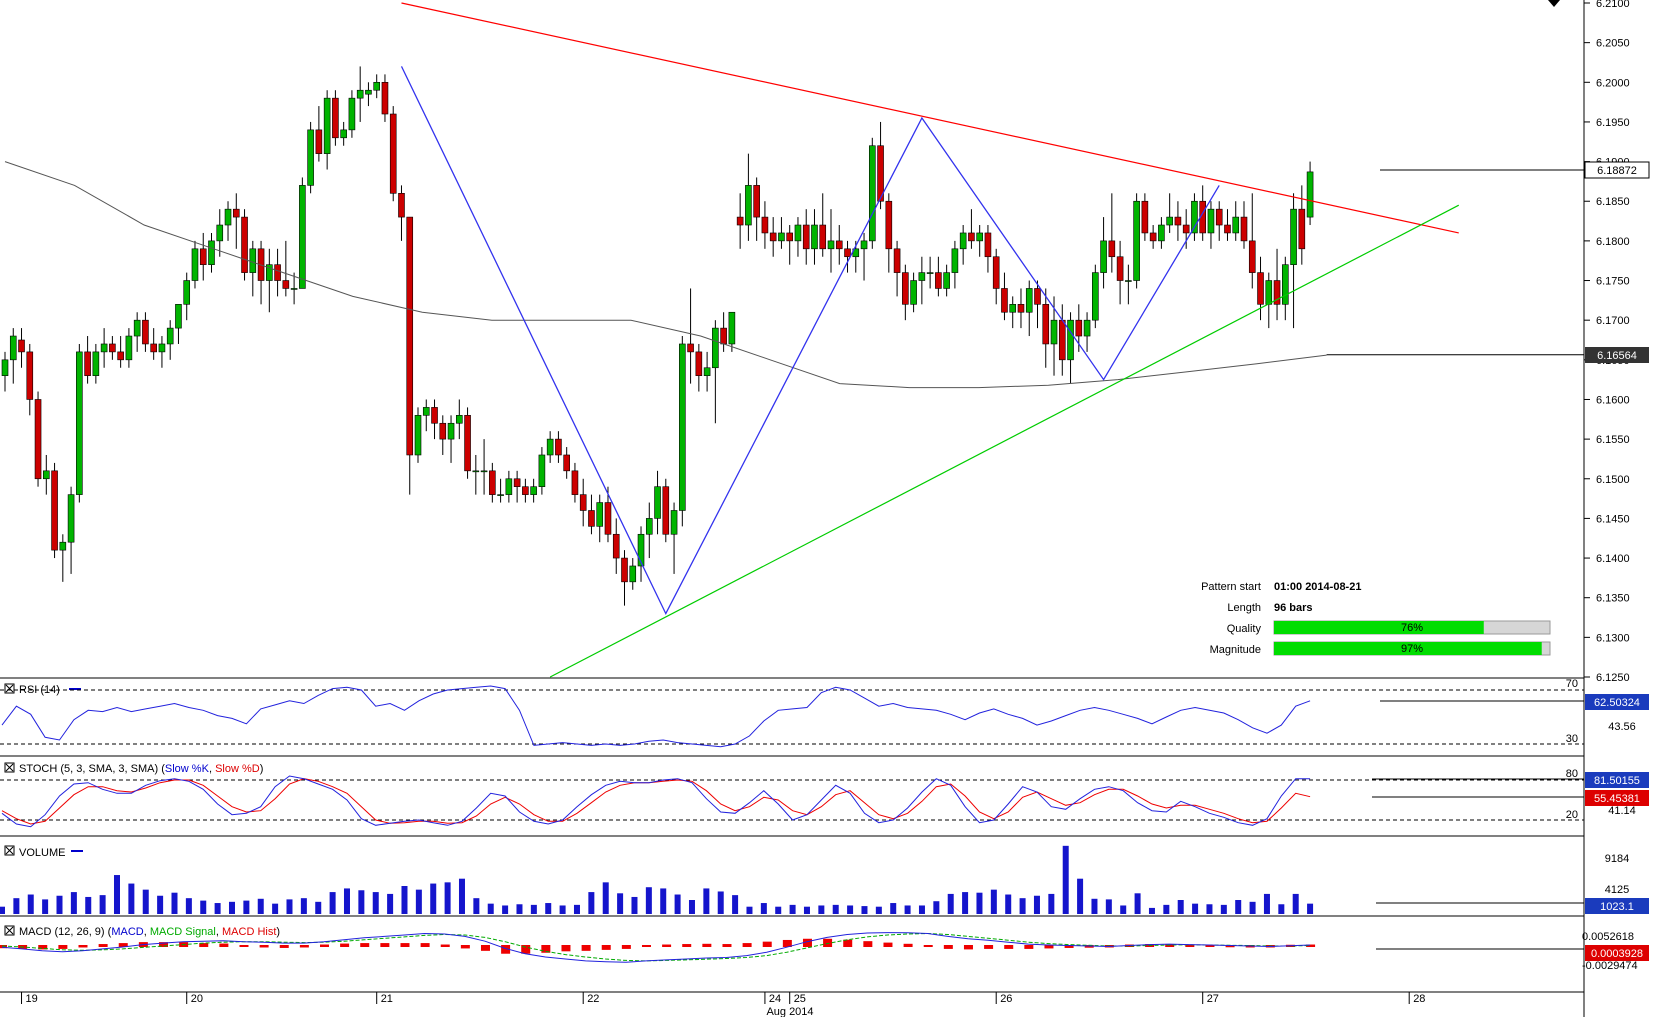 The width and height of the screenshot is (1655, 1017). What do you see at coordinates (1613, 83) in the screenshot?
I see `price-tick-label: 6.2000` at bounding box center [1613, 83].